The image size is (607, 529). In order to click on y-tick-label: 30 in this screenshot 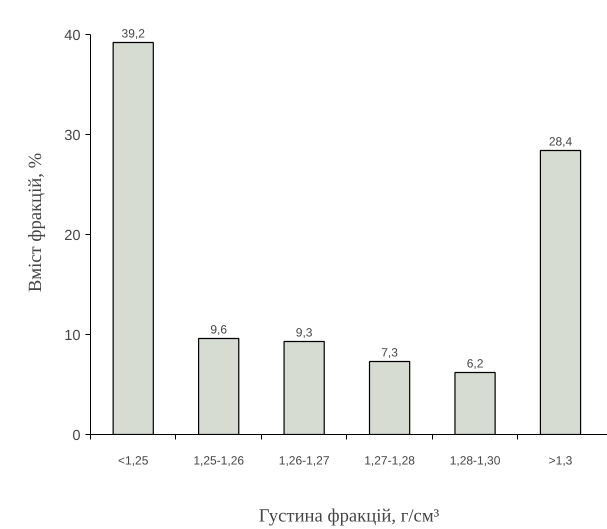, I will do `click(72, 136)`.